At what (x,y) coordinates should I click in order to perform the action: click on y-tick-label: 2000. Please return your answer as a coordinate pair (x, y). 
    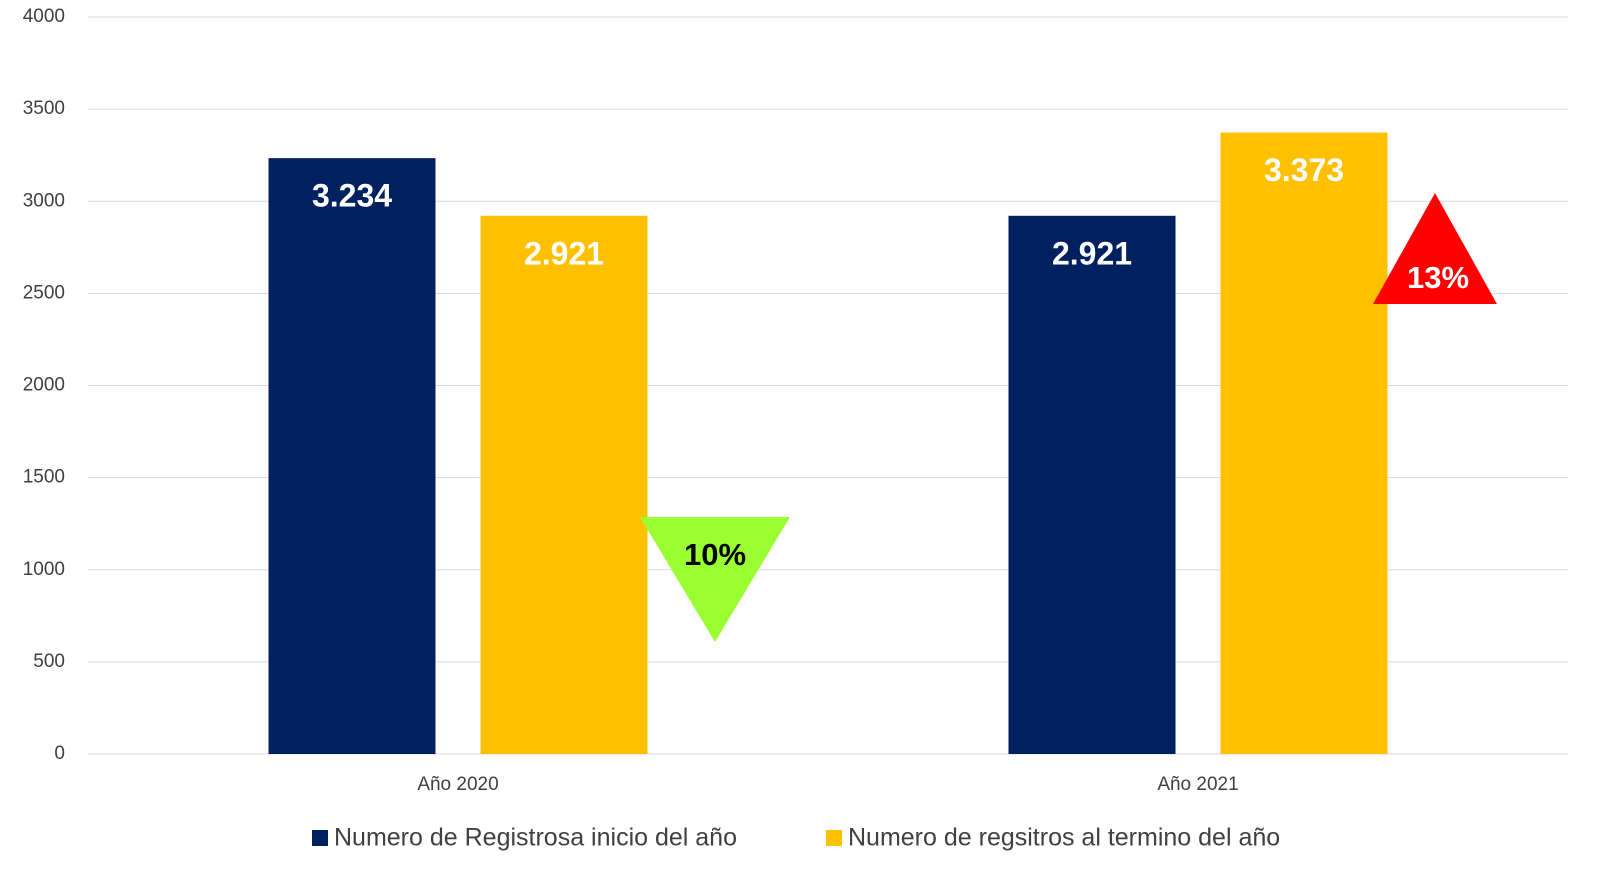
    Looking at the image, I should click on (44, 385).